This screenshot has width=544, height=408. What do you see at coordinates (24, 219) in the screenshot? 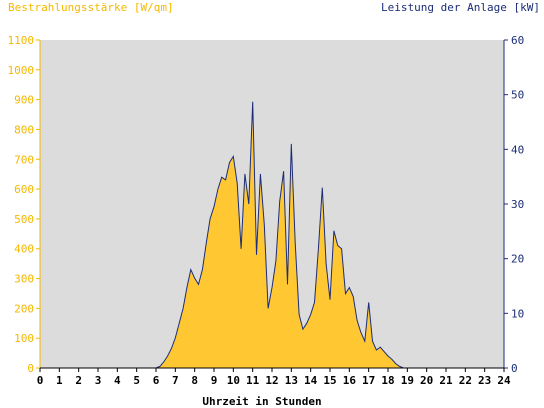
I see `left-tick-label: 500` at bounding box center [24, 219].